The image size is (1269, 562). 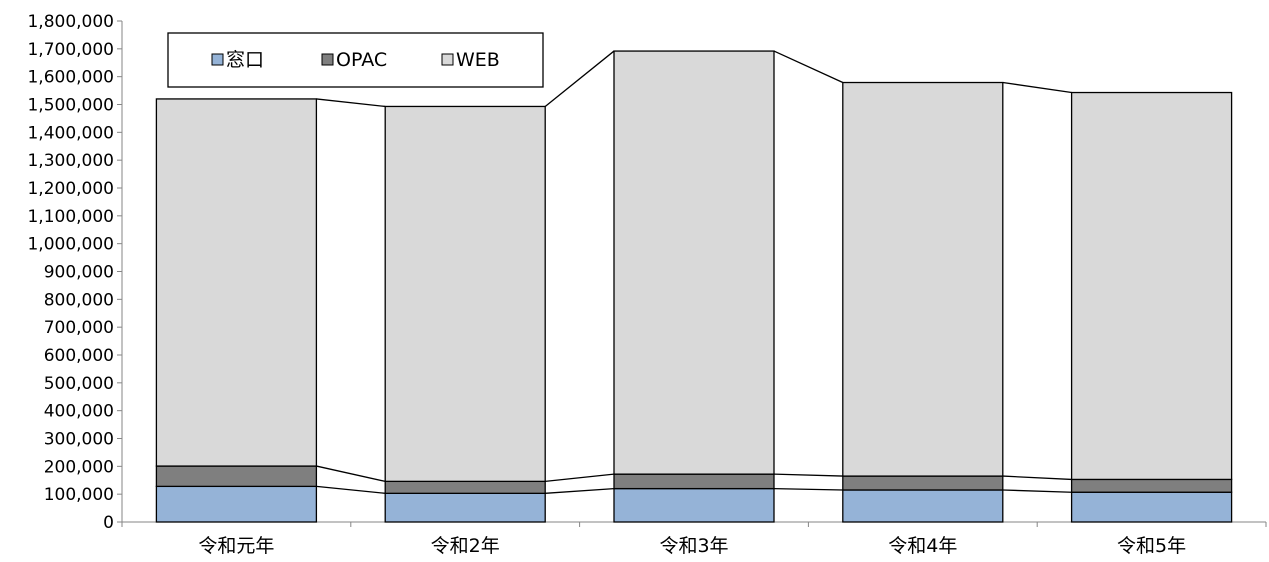 What do you see at coordinates (70, 245) in the screenshot?
I see `y-tick-label: 1,000,000` at bounding box center [70, 245].